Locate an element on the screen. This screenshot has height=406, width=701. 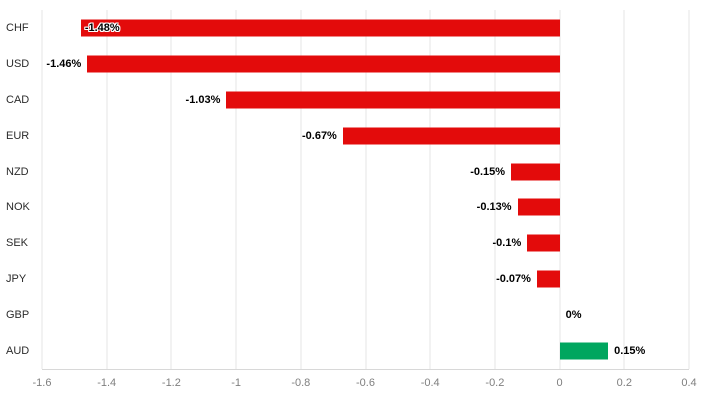
x-tick-label: -0.8 is located at coordinates (301, 383).